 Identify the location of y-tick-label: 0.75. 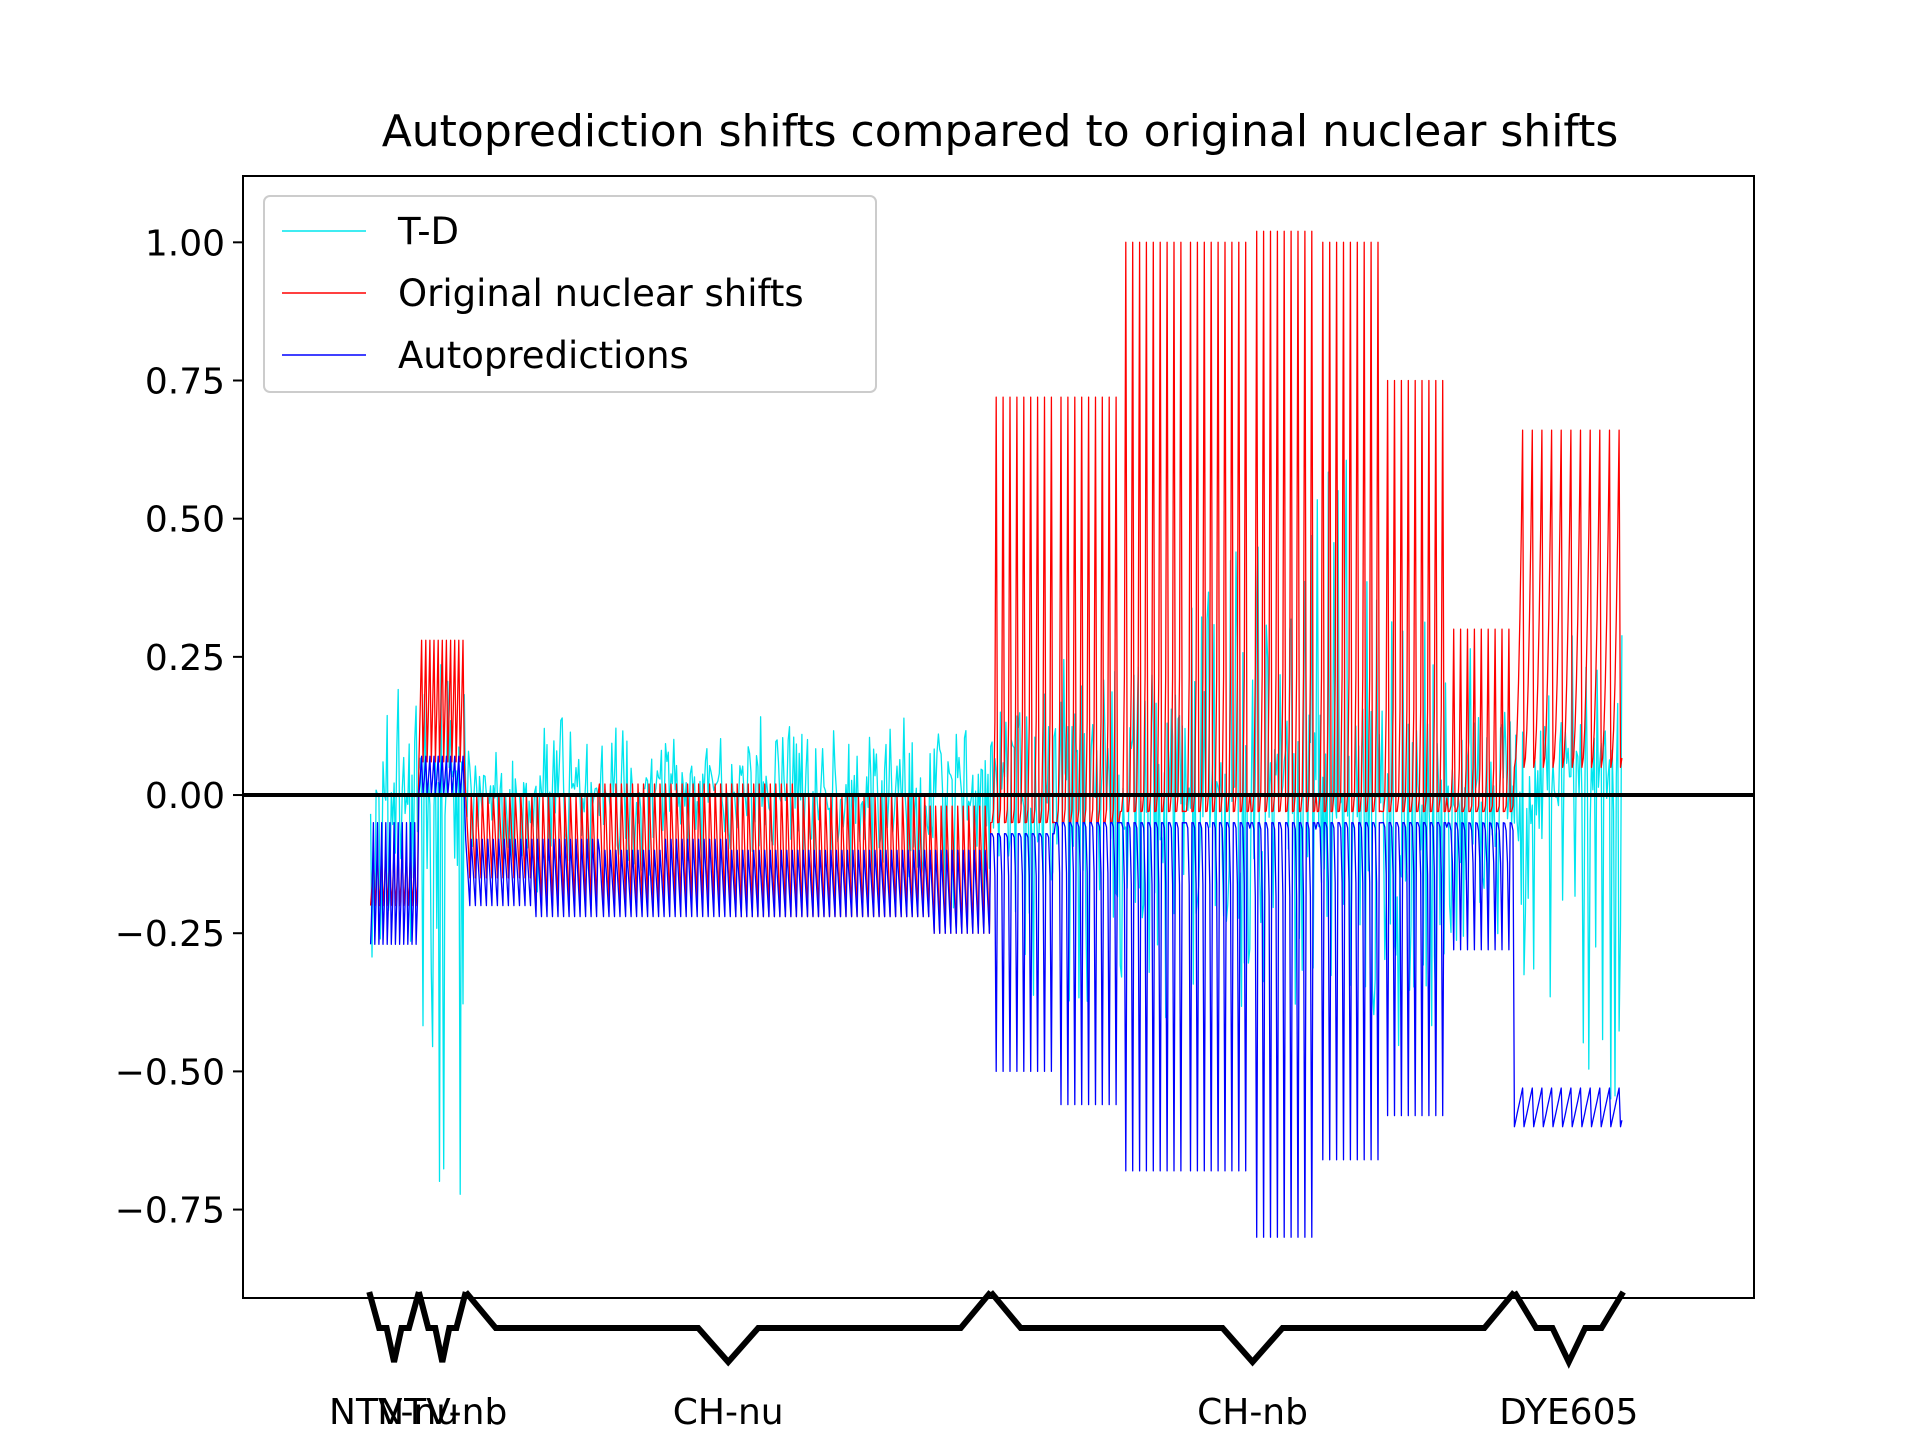
(185, 382).